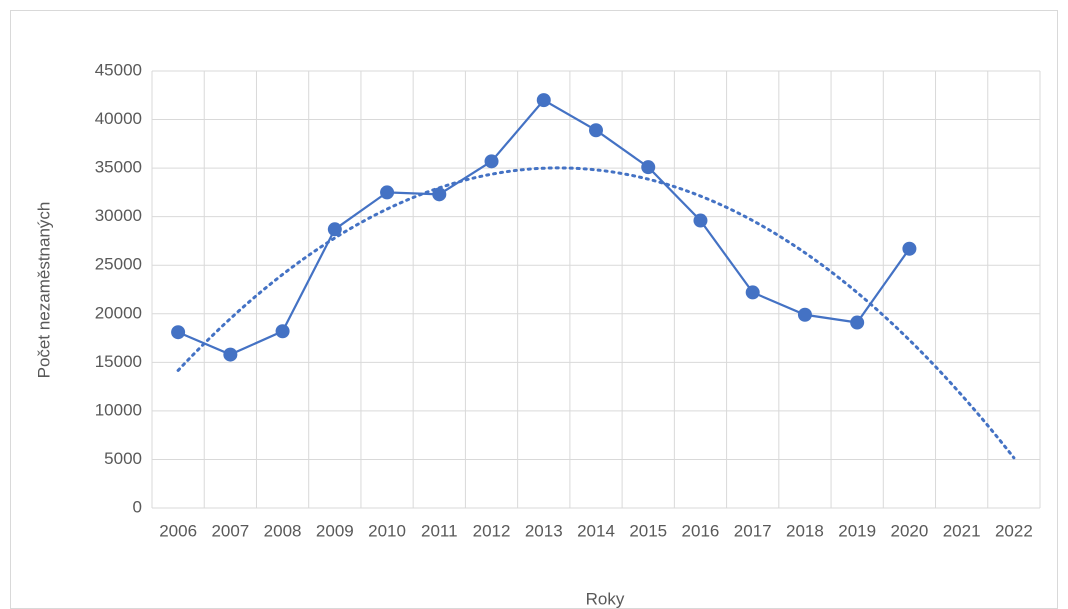  I want to click on y-tick-label: 20000, so click(118, 312).